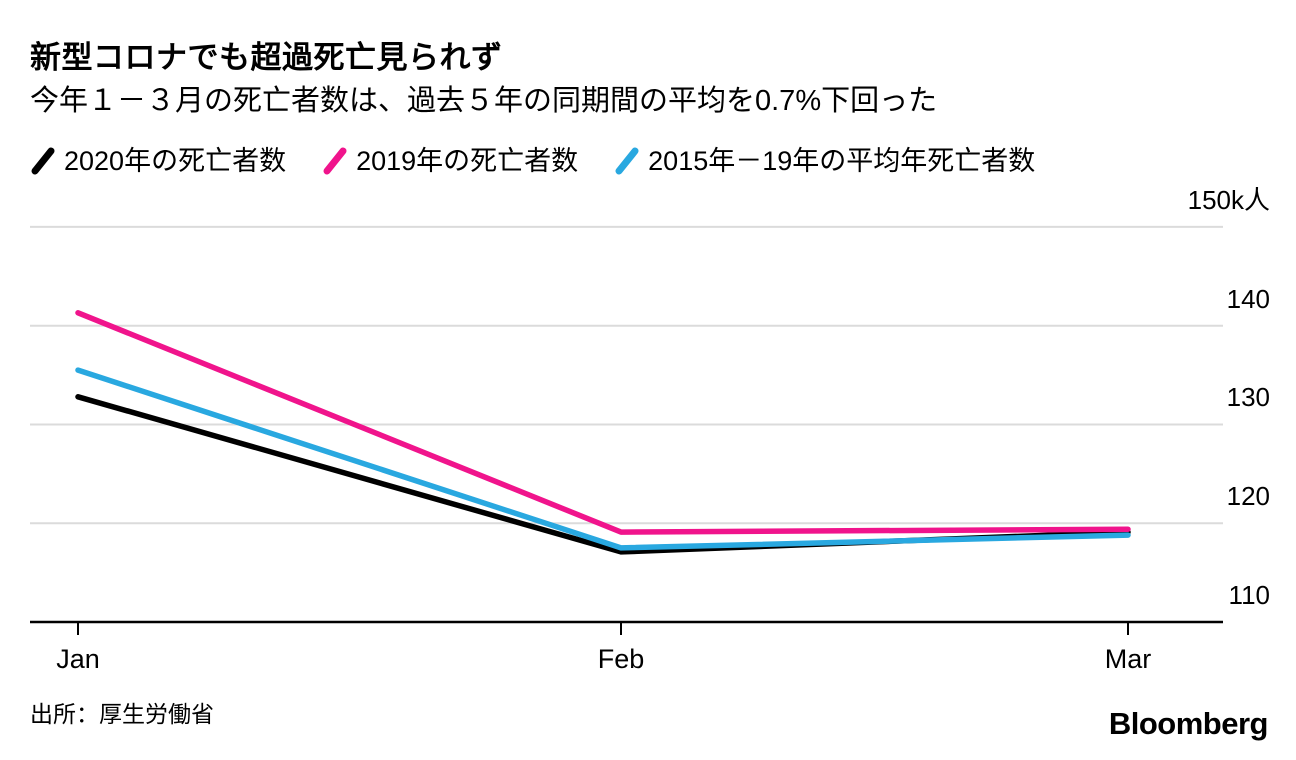 Image resolution: width=1296 pixels, height=760 pixels. I want to click on y-tick-label: 150k人, so click(1228, 199).